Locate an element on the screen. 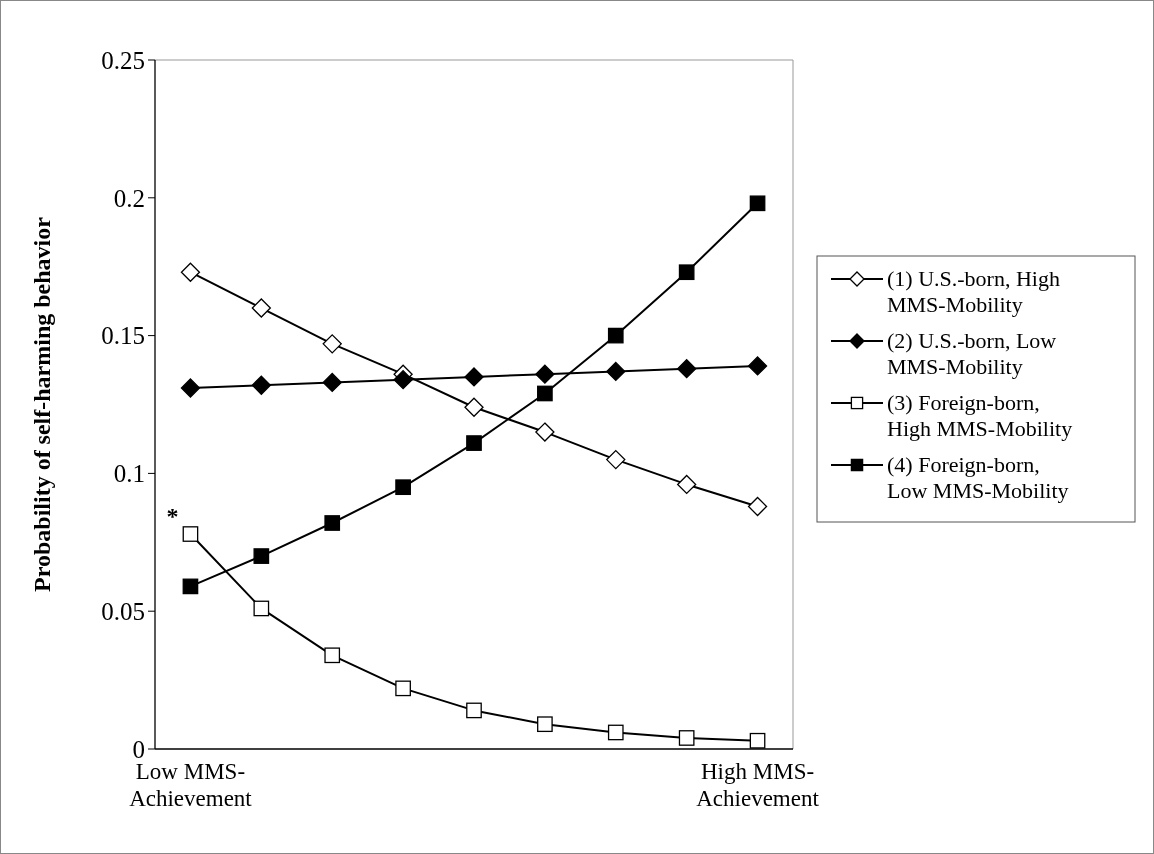 The image size is (1154, 854). x-tick-label: High MMS-Achievement is located at coordinates (758, 785).